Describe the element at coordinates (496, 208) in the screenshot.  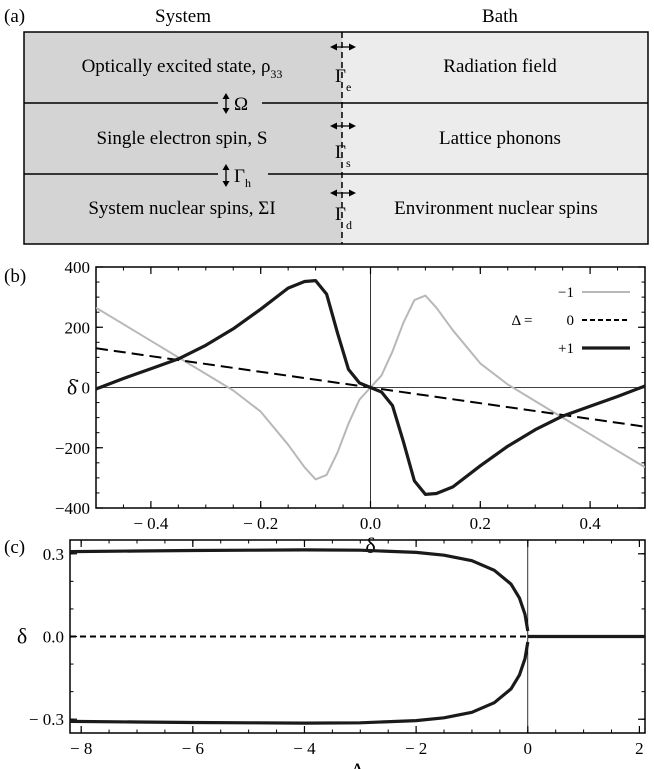
I see `row-3-bath-label: Environment nuclear spins` at that location.